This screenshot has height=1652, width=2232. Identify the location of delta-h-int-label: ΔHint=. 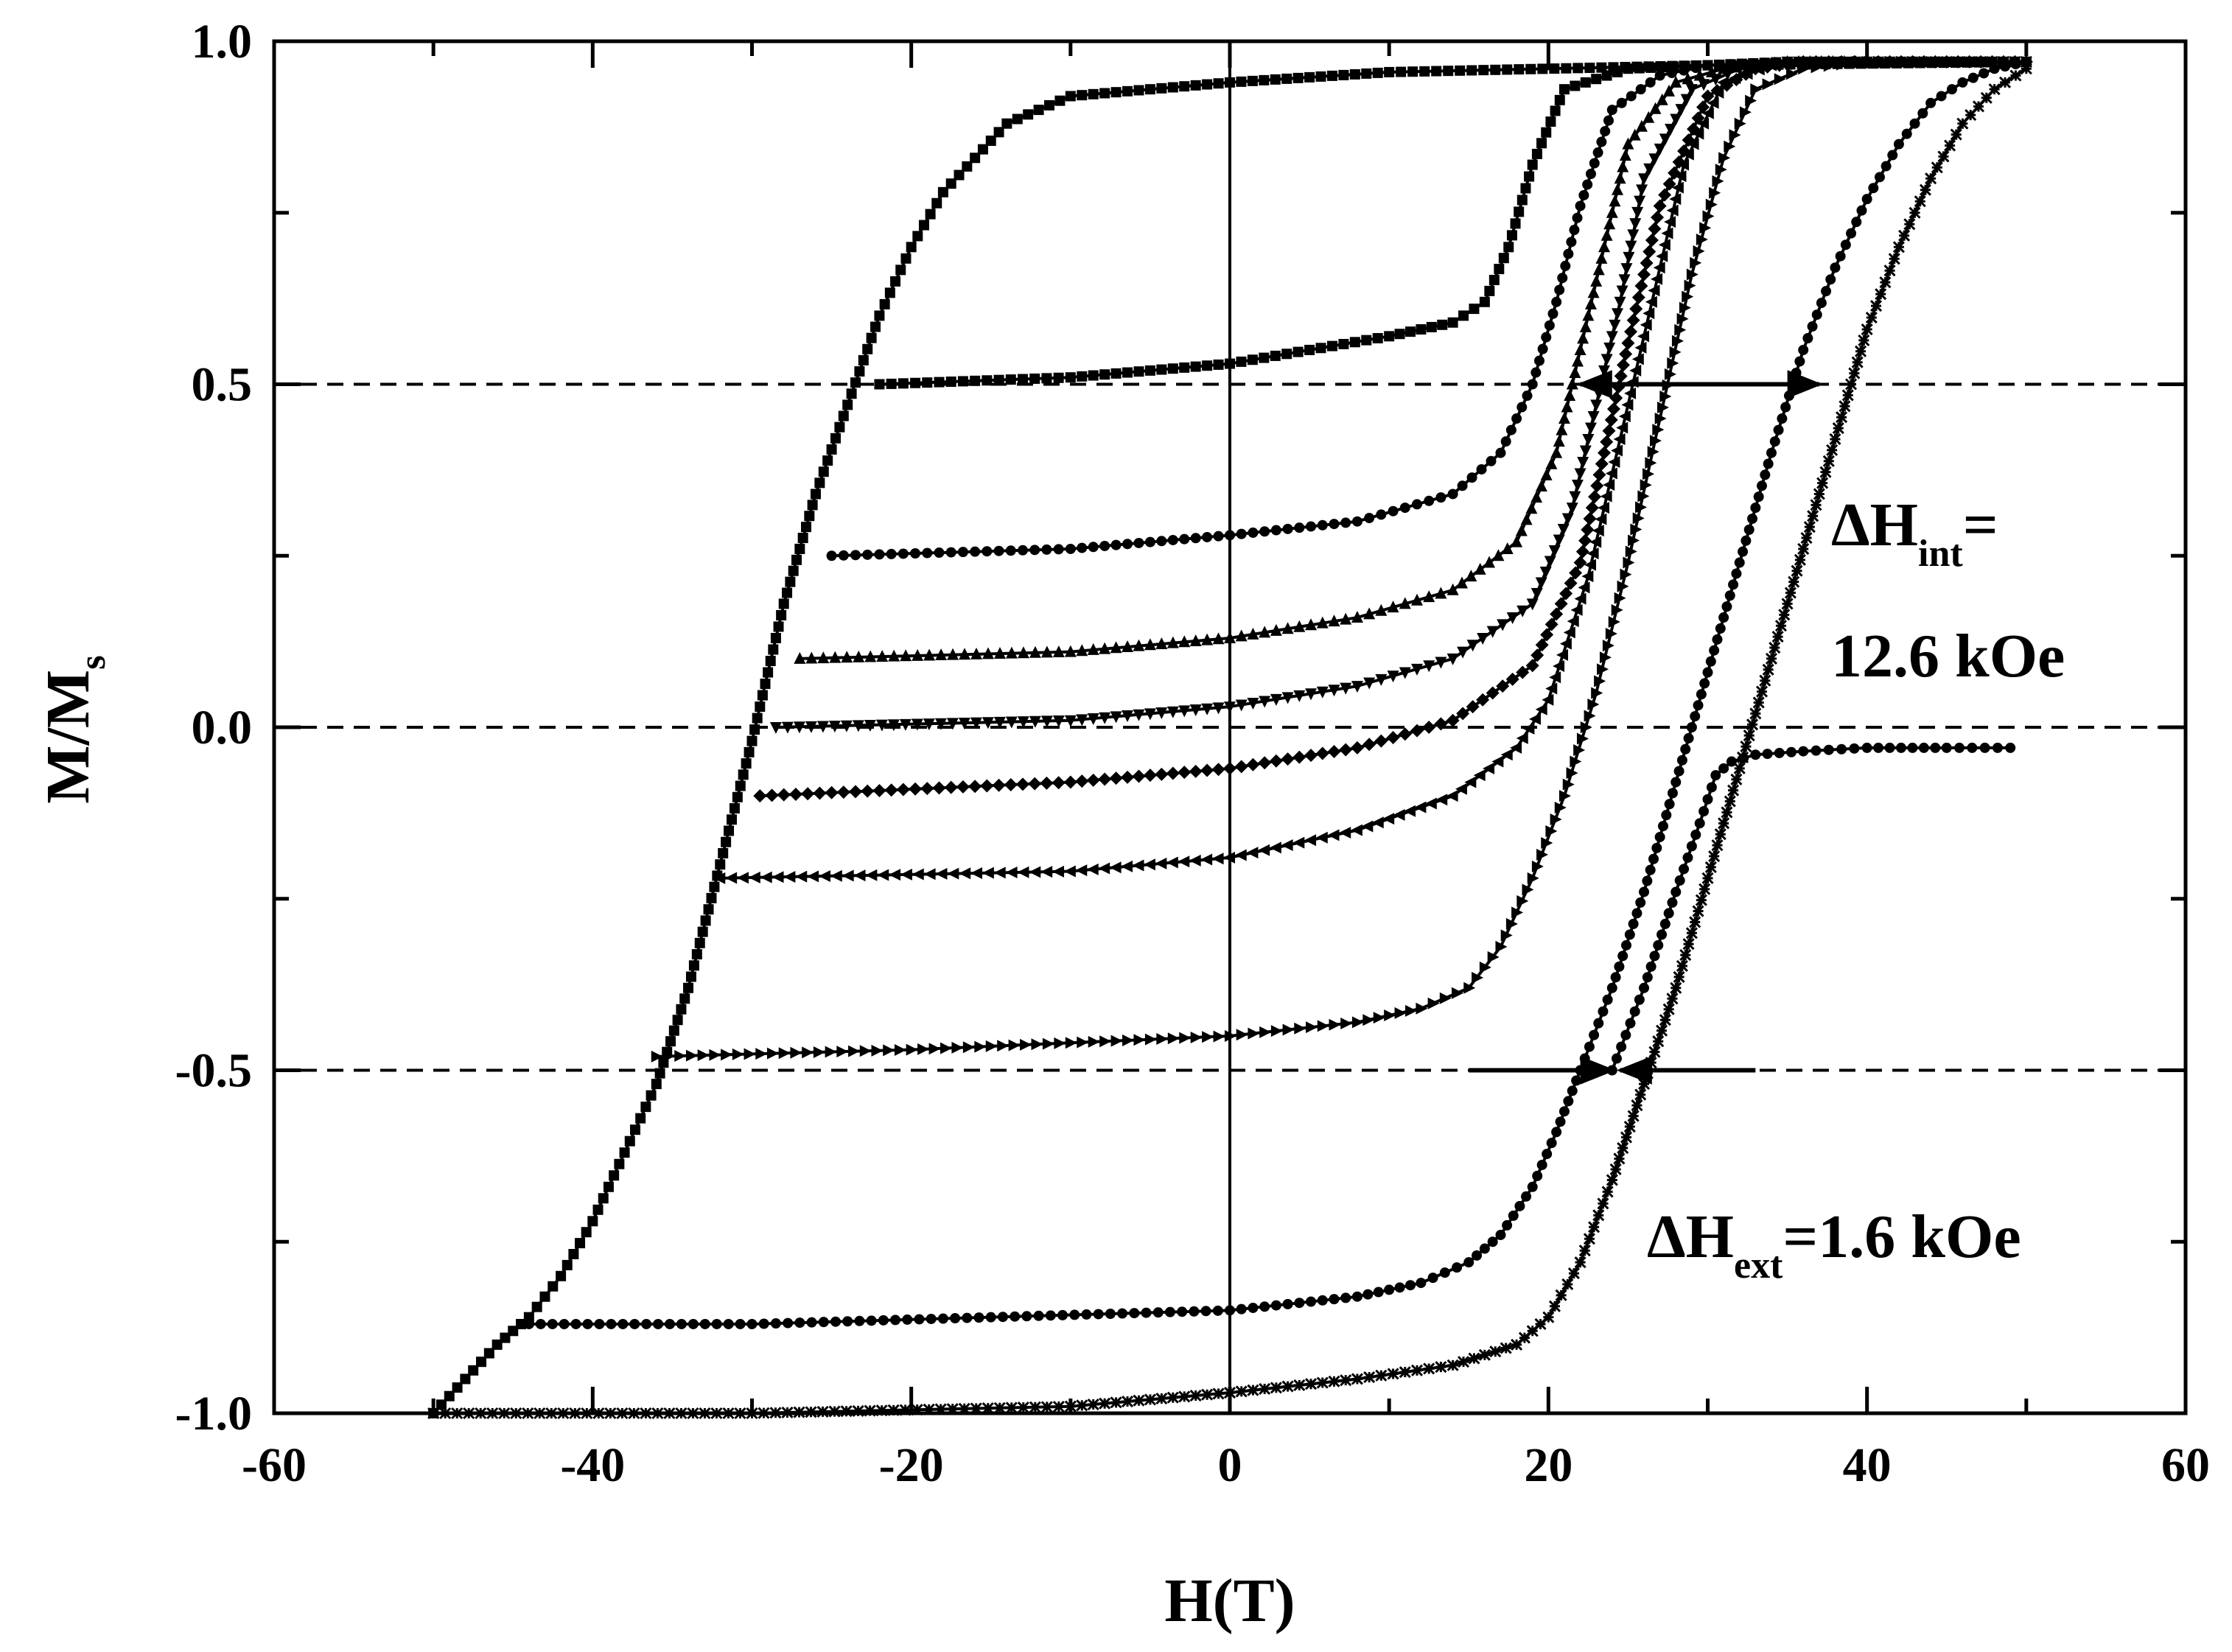
(1914, 533).